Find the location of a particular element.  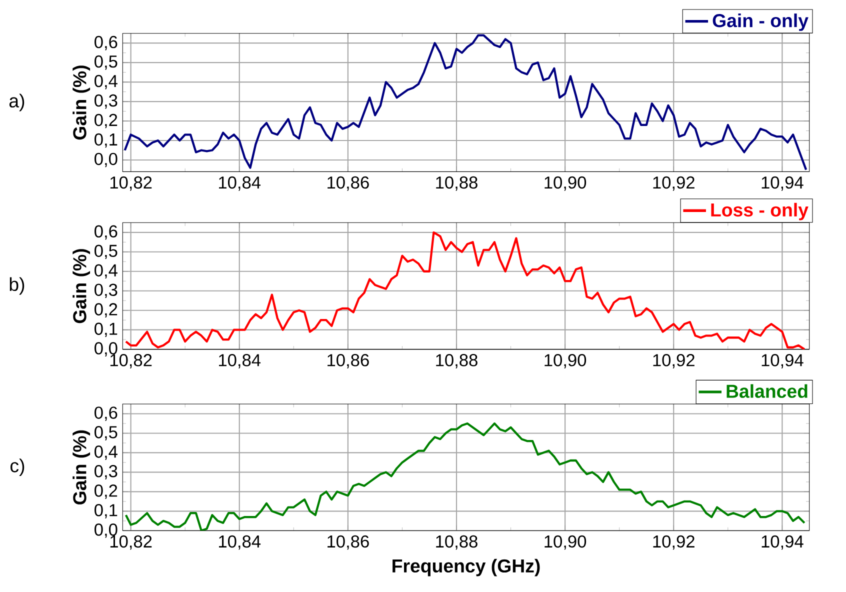

legend-label: Gain - only is located at coordinates (760, 22).